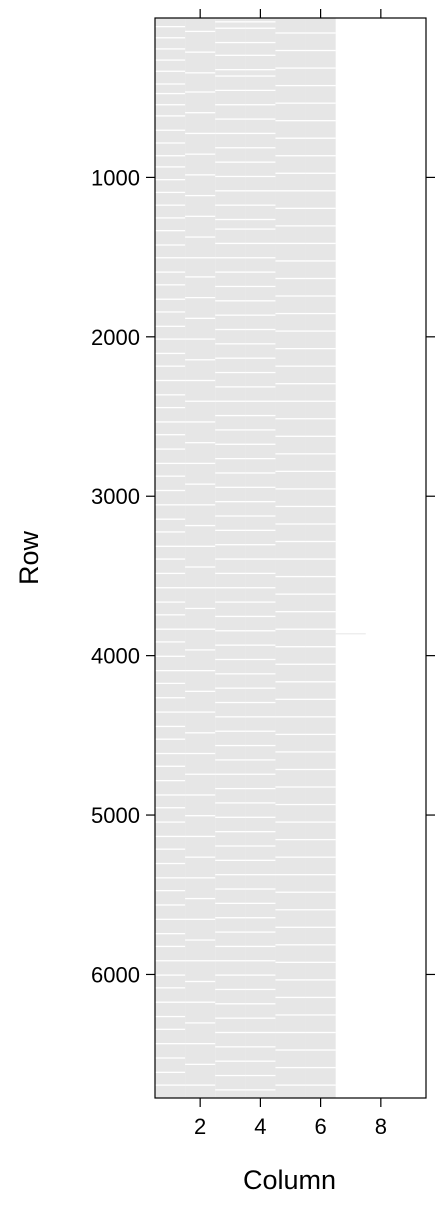 The width and height of the screenshot is (435, 1207). What do you see at coordinates (381, 1126) in the screenshot?
I see `x-tick-label: 8` at bounding box center [381, 1126].